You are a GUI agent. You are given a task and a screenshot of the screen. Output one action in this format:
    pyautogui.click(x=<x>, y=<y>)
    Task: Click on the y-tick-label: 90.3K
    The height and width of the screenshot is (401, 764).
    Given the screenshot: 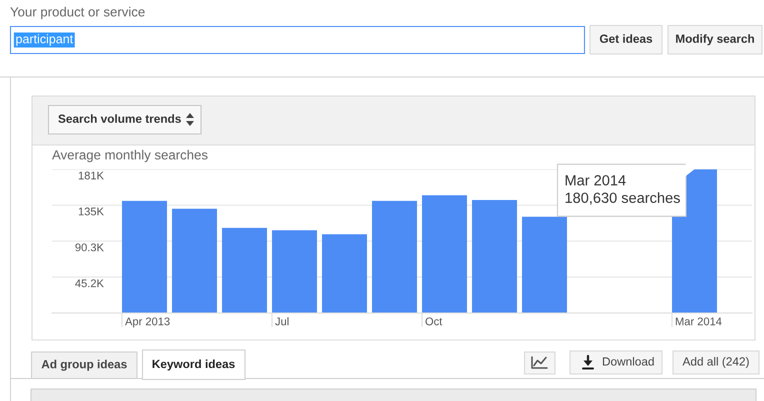 What is the action you would take?
    pyautogui.click(x=89, y=247)
    